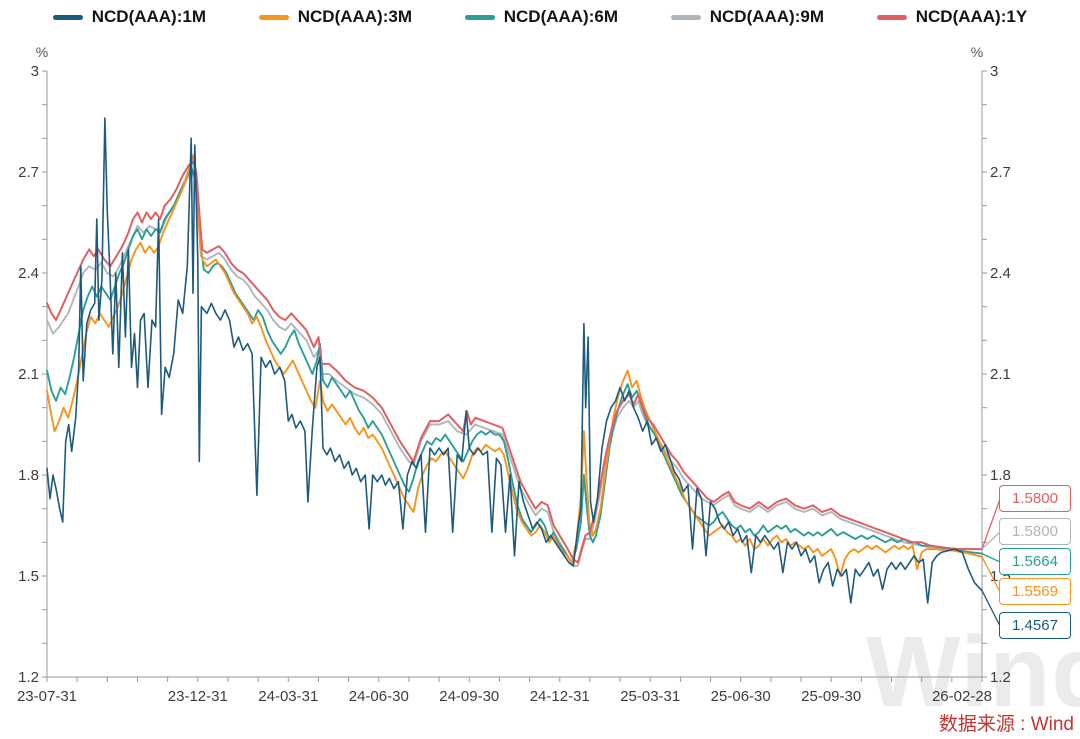 The image size is (1080, 739). I want to click on y-axis-label-right: 3, so click(994, 71).